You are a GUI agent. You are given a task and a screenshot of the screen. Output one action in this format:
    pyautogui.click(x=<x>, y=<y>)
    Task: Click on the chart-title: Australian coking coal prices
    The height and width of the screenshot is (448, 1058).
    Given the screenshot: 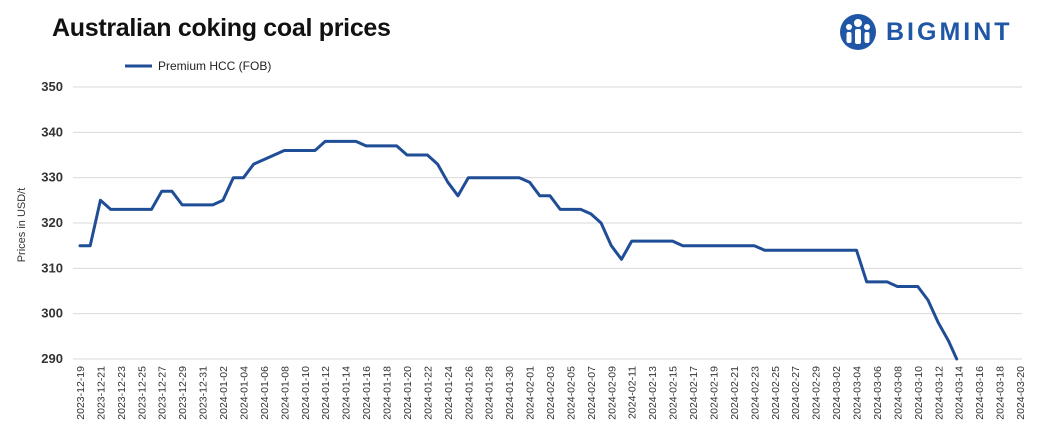 What is the action you would take?
    pyautogui.click(x=221, y=28)
    